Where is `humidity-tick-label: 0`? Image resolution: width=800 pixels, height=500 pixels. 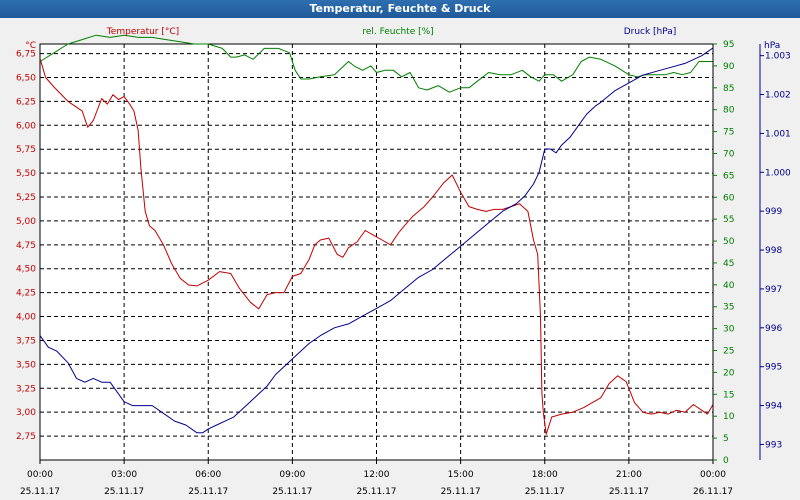
humidity-tick-label: 0 is located at coordinates (726, 461).